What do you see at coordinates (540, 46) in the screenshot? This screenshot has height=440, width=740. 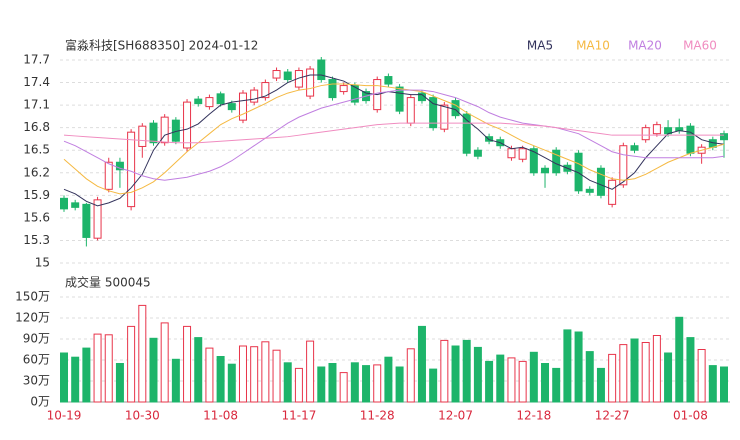 I see `legend-label: MA5` at bounding box center [540, 46].